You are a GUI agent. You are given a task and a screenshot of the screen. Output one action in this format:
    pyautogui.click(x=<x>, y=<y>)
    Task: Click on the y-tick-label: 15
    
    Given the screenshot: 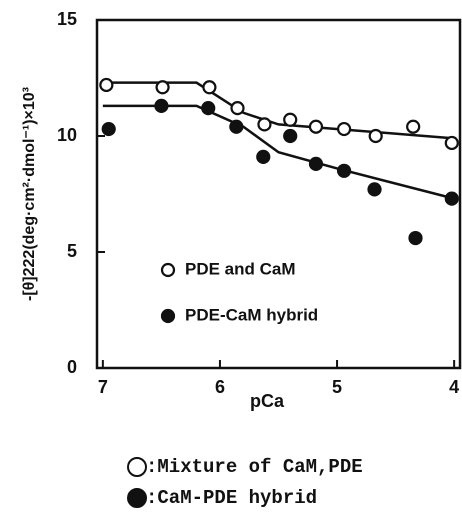 What is the action you would take?
    pyautogui.click(x=67, y=19)
    